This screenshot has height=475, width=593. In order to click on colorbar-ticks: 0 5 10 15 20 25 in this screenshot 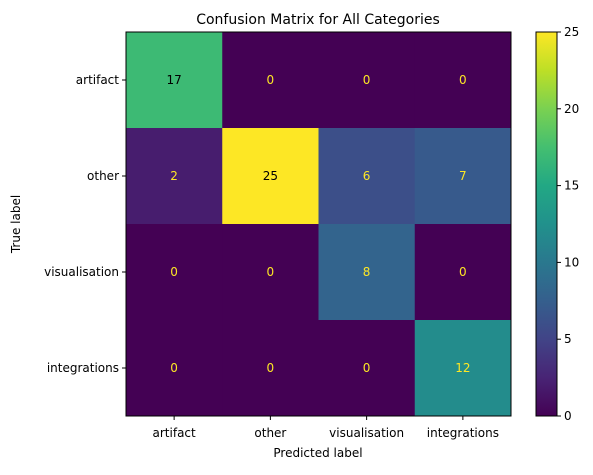, I will do `click(568, 224)`.